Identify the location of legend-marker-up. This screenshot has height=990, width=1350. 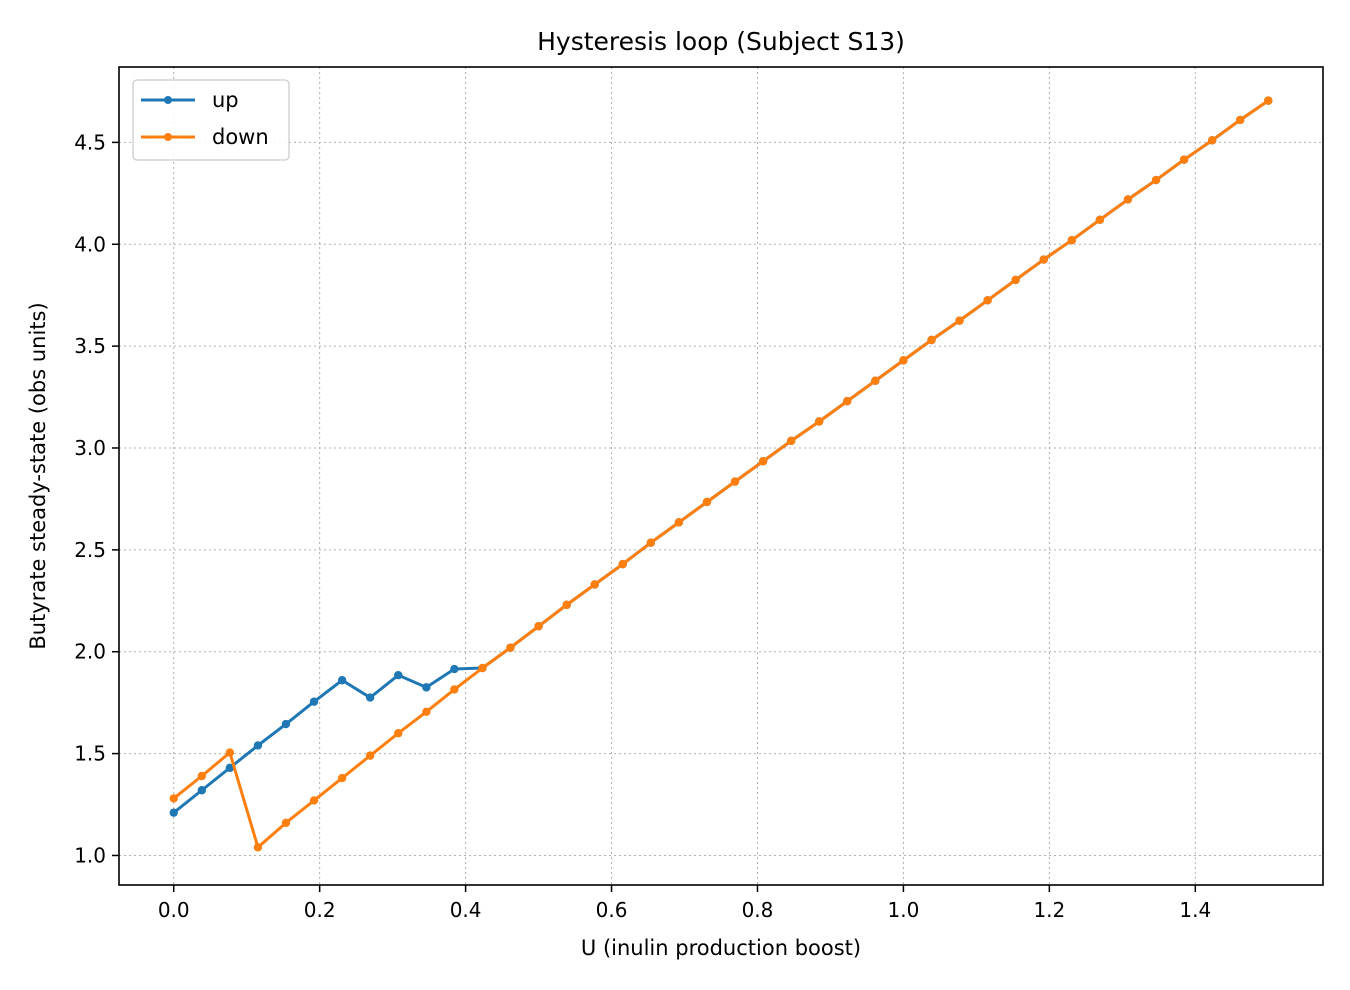
(168, 100).